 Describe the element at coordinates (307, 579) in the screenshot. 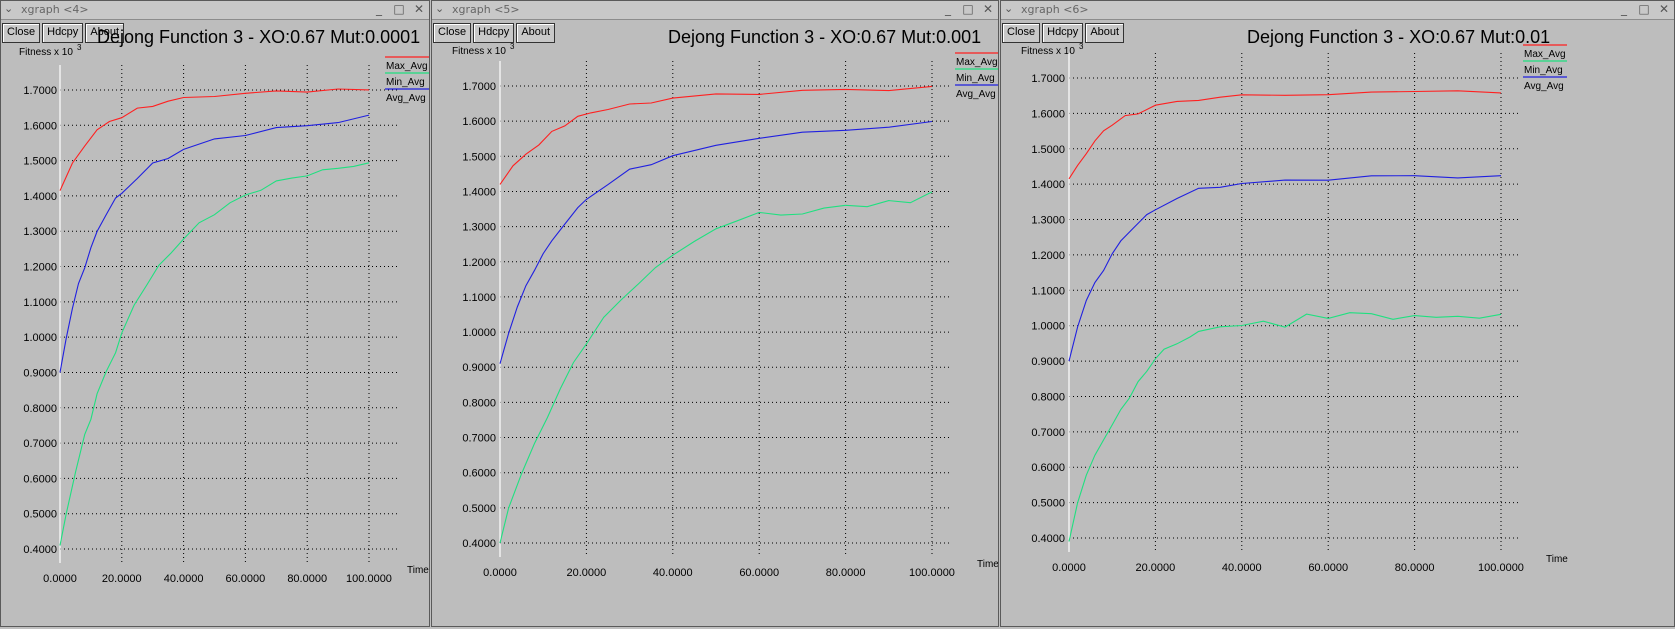

I see `x-tick-label: 80.0000` at that location.